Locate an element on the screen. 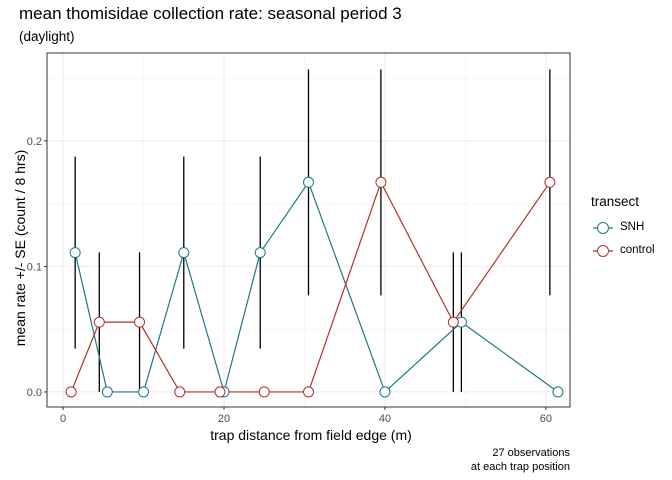  legend-item-snh: SNH is located at coordinates (617, 228).